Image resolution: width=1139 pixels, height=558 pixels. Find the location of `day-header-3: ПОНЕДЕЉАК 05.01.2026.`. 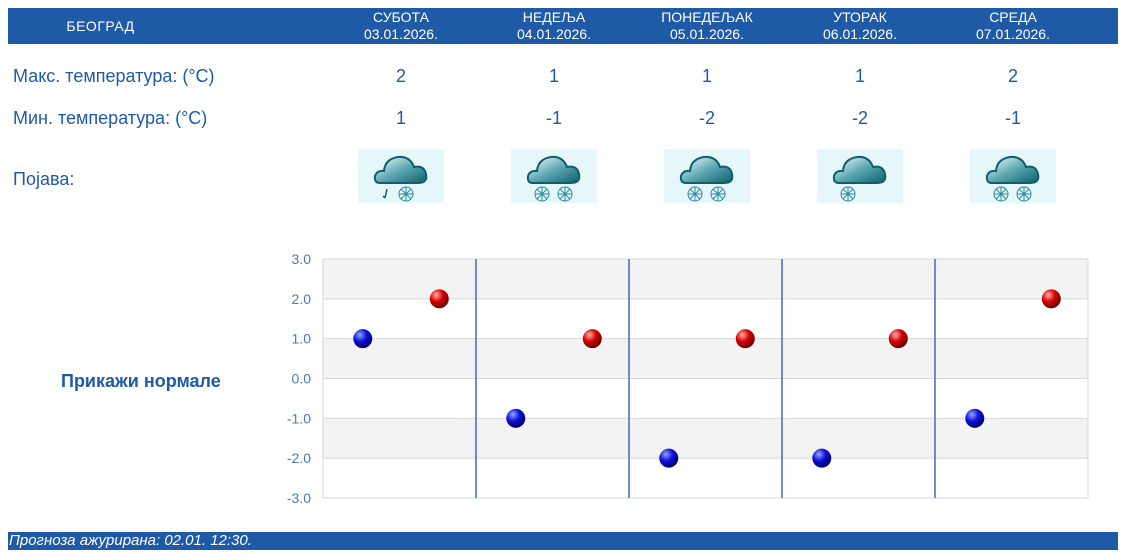

day-header-3: ПОНЕДЕЉАК 05.01.2026. is located at coordinates (707, 26).